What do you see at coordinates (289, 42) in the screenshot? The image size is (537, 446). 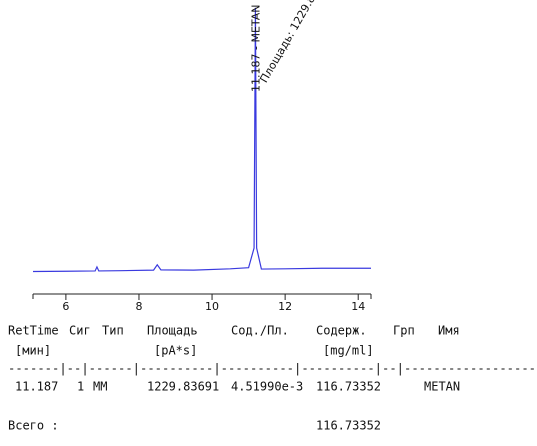 I see `area-label: Площадь: 1229.84` at bounding box center [289, 42].